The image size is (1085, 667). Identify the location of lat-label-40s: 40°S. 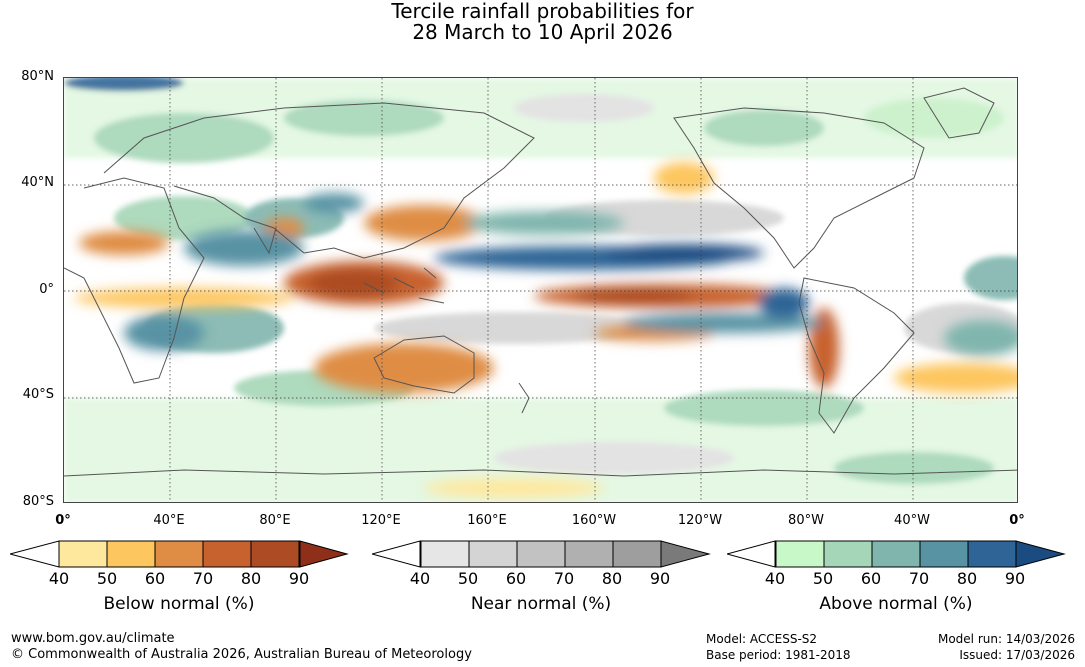
(38, 394).